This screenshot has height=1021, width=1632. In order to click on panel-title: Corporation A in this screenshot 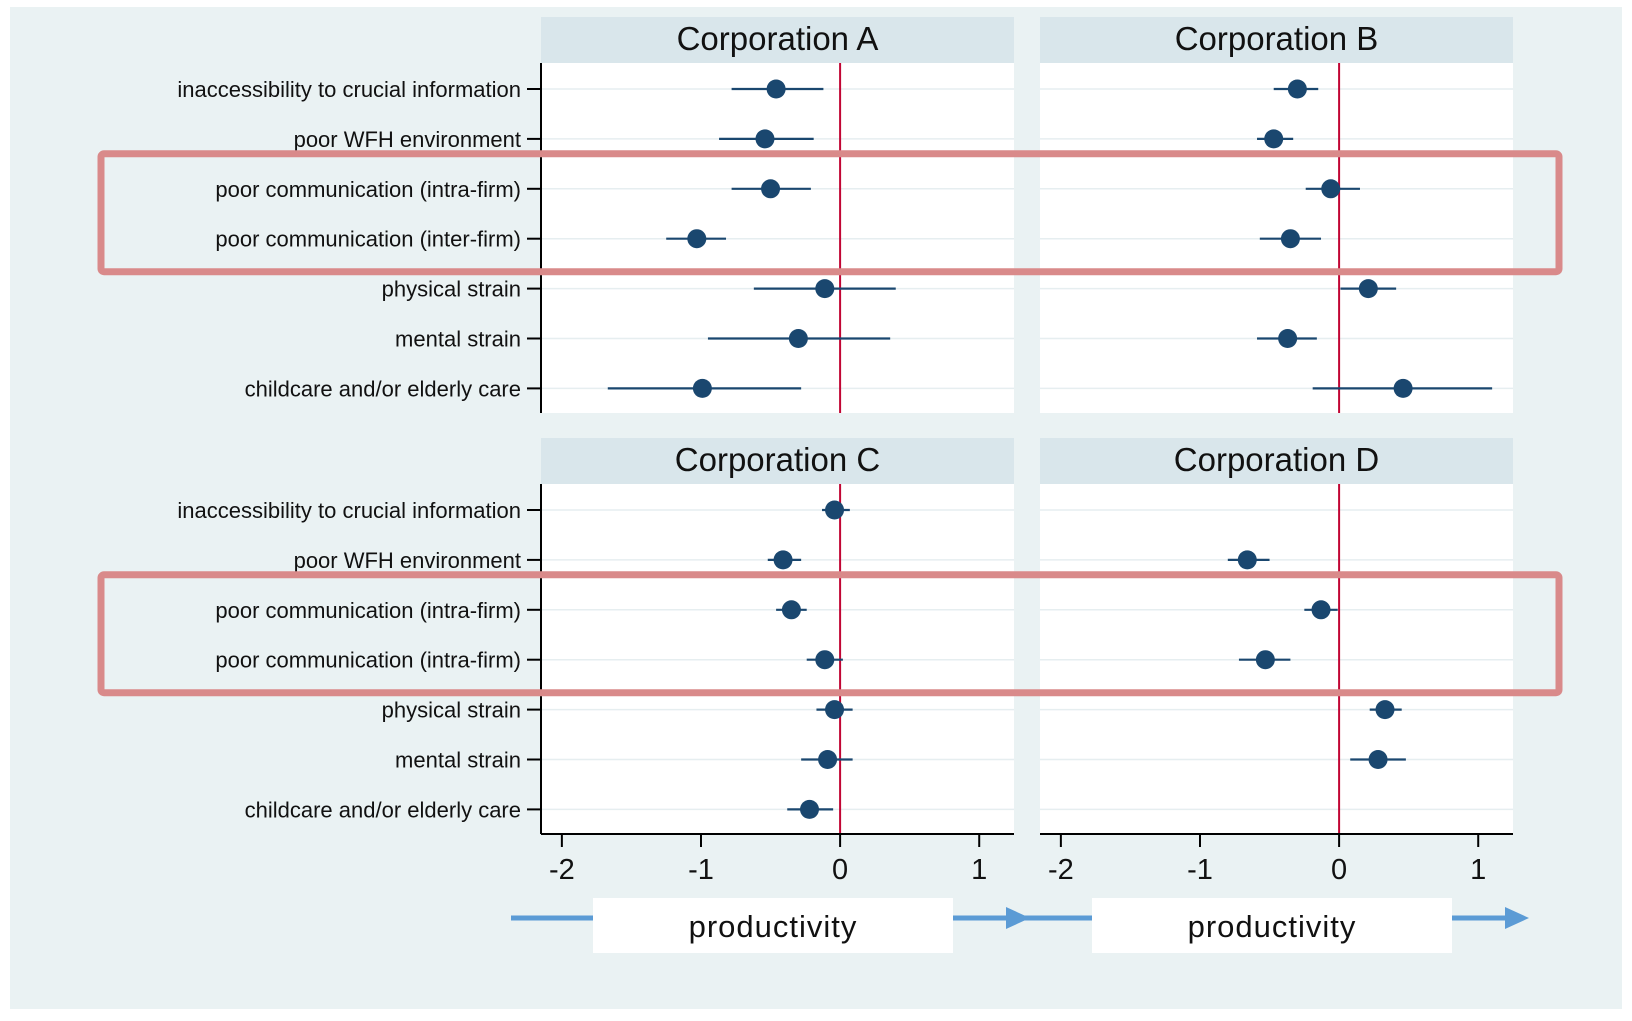, I will do `click(778, 38)`.